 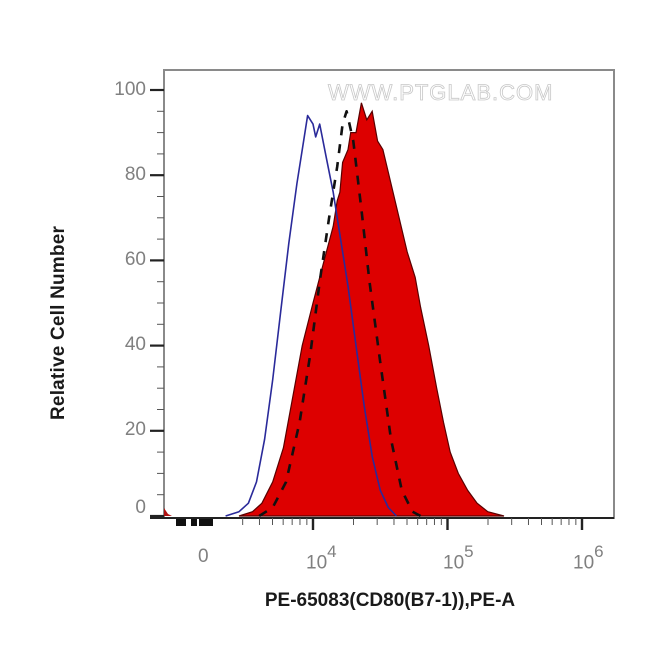 I want to click on x-tick-1e6: 10⁶, so click(x=588, y=558).